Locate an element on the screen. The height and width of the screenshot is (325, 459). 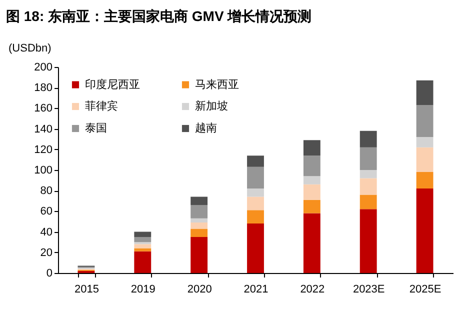
x-tick-label: 2021 is located at coordinates (256, 290).